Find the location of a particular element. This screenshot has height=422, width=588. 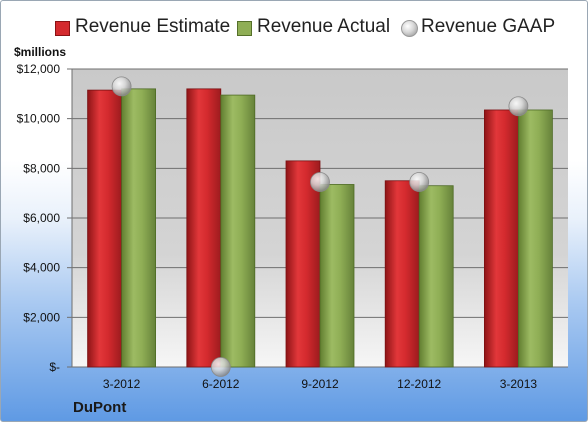

y-tick-label: $12,000 is located at coordinates (39, 69).